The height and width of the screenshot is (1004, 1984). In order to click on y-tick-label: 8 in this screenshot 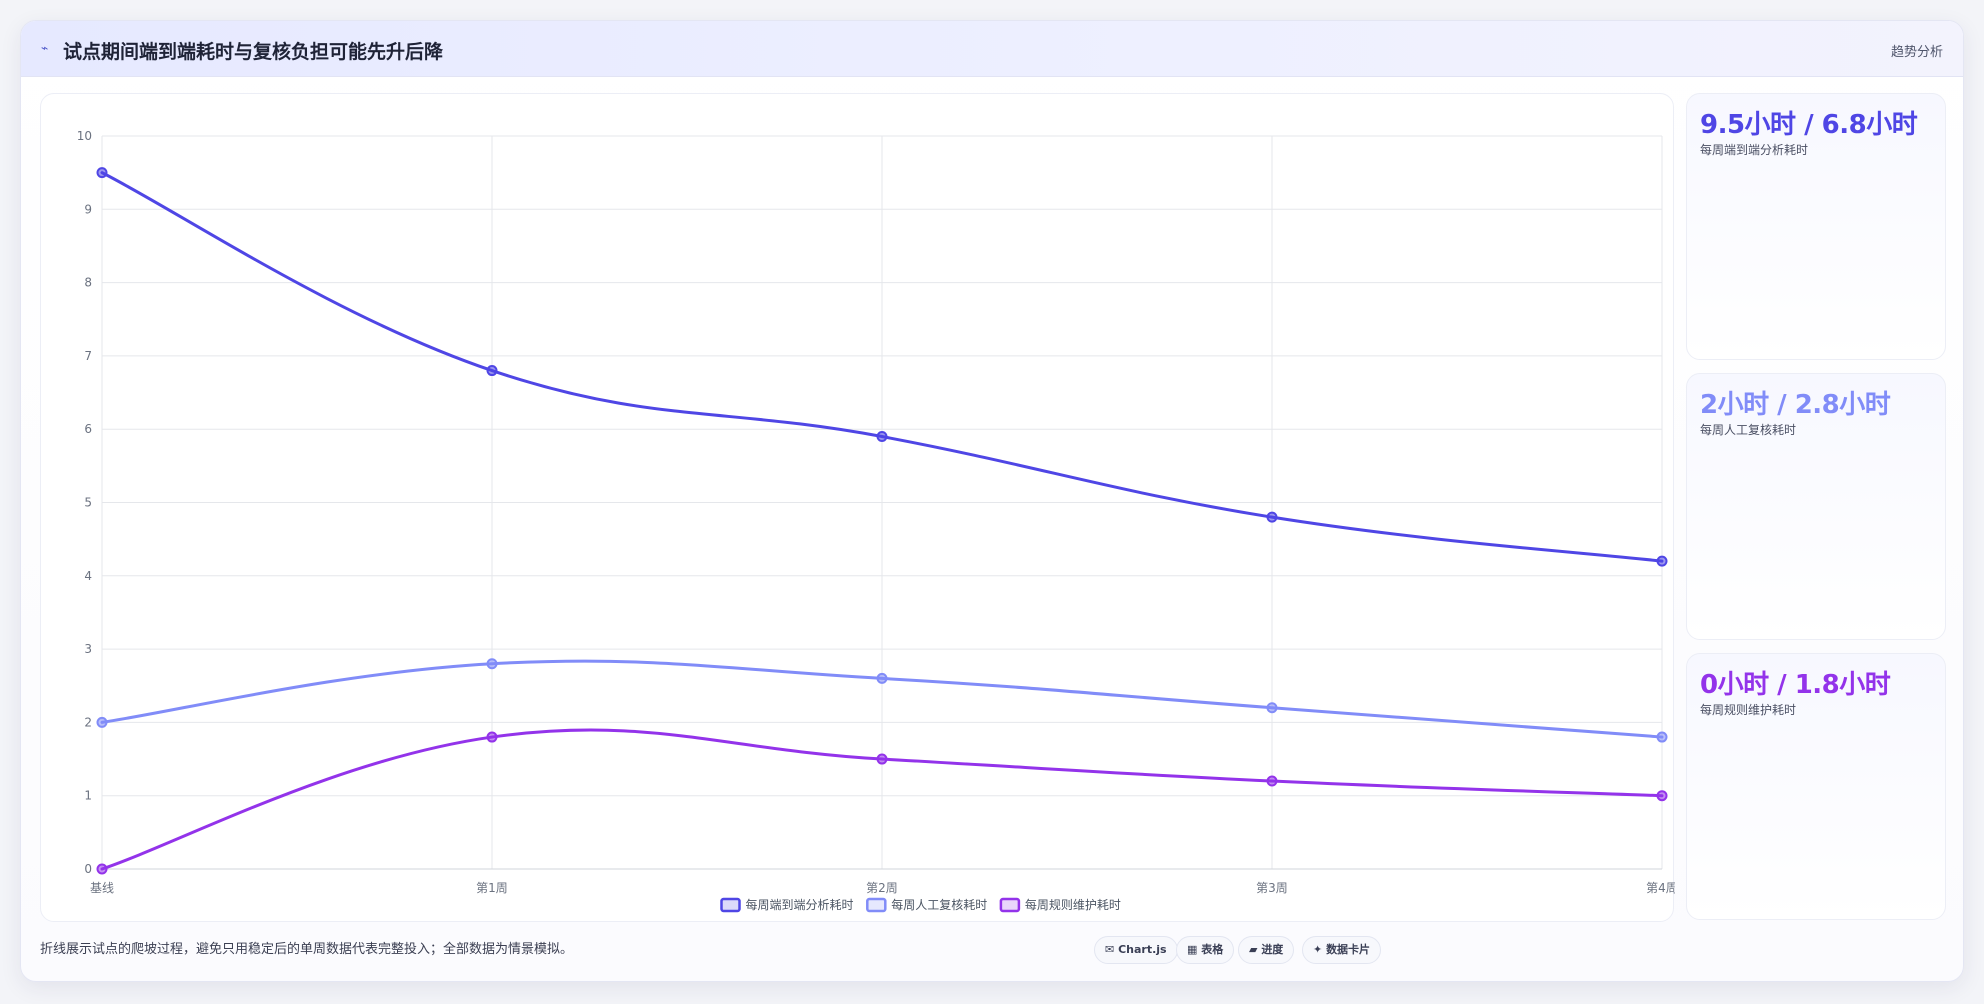, I will do `click(88, 283)`.